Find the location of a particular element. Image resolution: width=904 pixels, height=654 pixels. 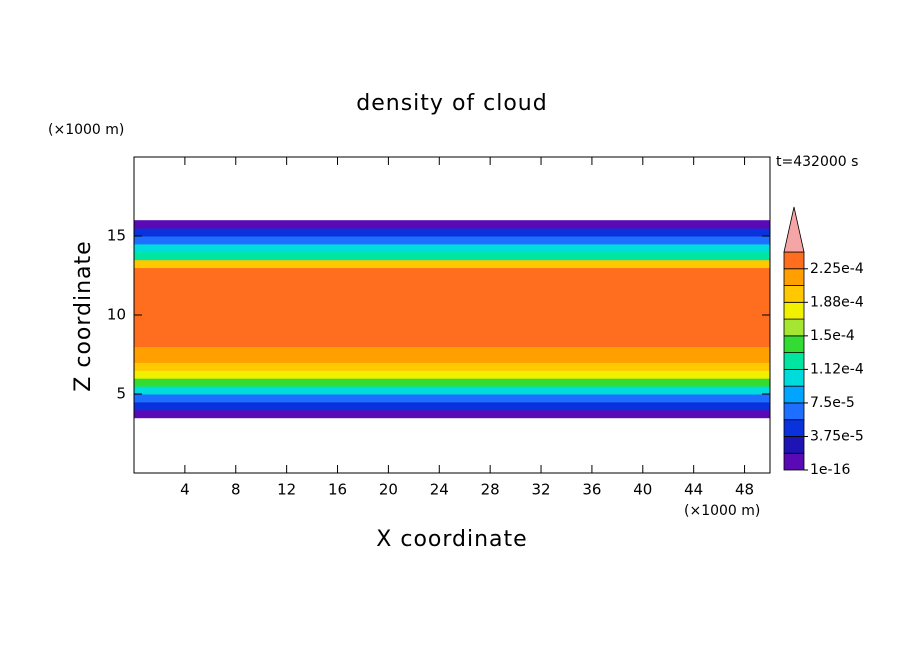

x-tick-label: 48 is located at coordinates (744, 490).